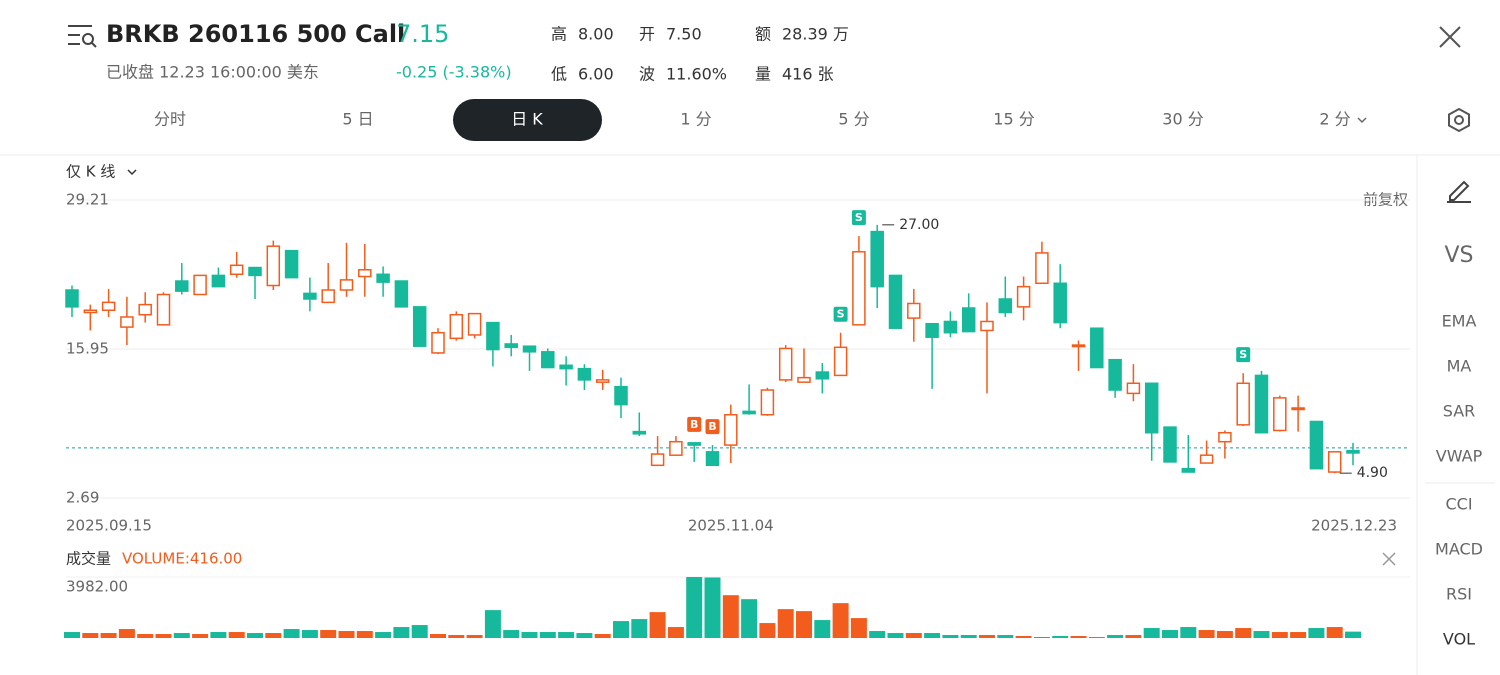  Describe the element at coordinates (1458, 255) in the screenshot. I see `indicator: VS` at that location.